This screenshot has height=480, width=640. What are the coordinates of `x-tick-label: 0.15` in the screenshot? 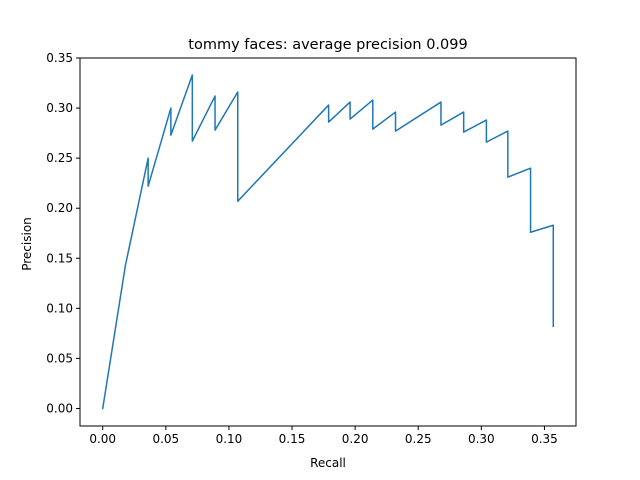 It's located at (292, 439).